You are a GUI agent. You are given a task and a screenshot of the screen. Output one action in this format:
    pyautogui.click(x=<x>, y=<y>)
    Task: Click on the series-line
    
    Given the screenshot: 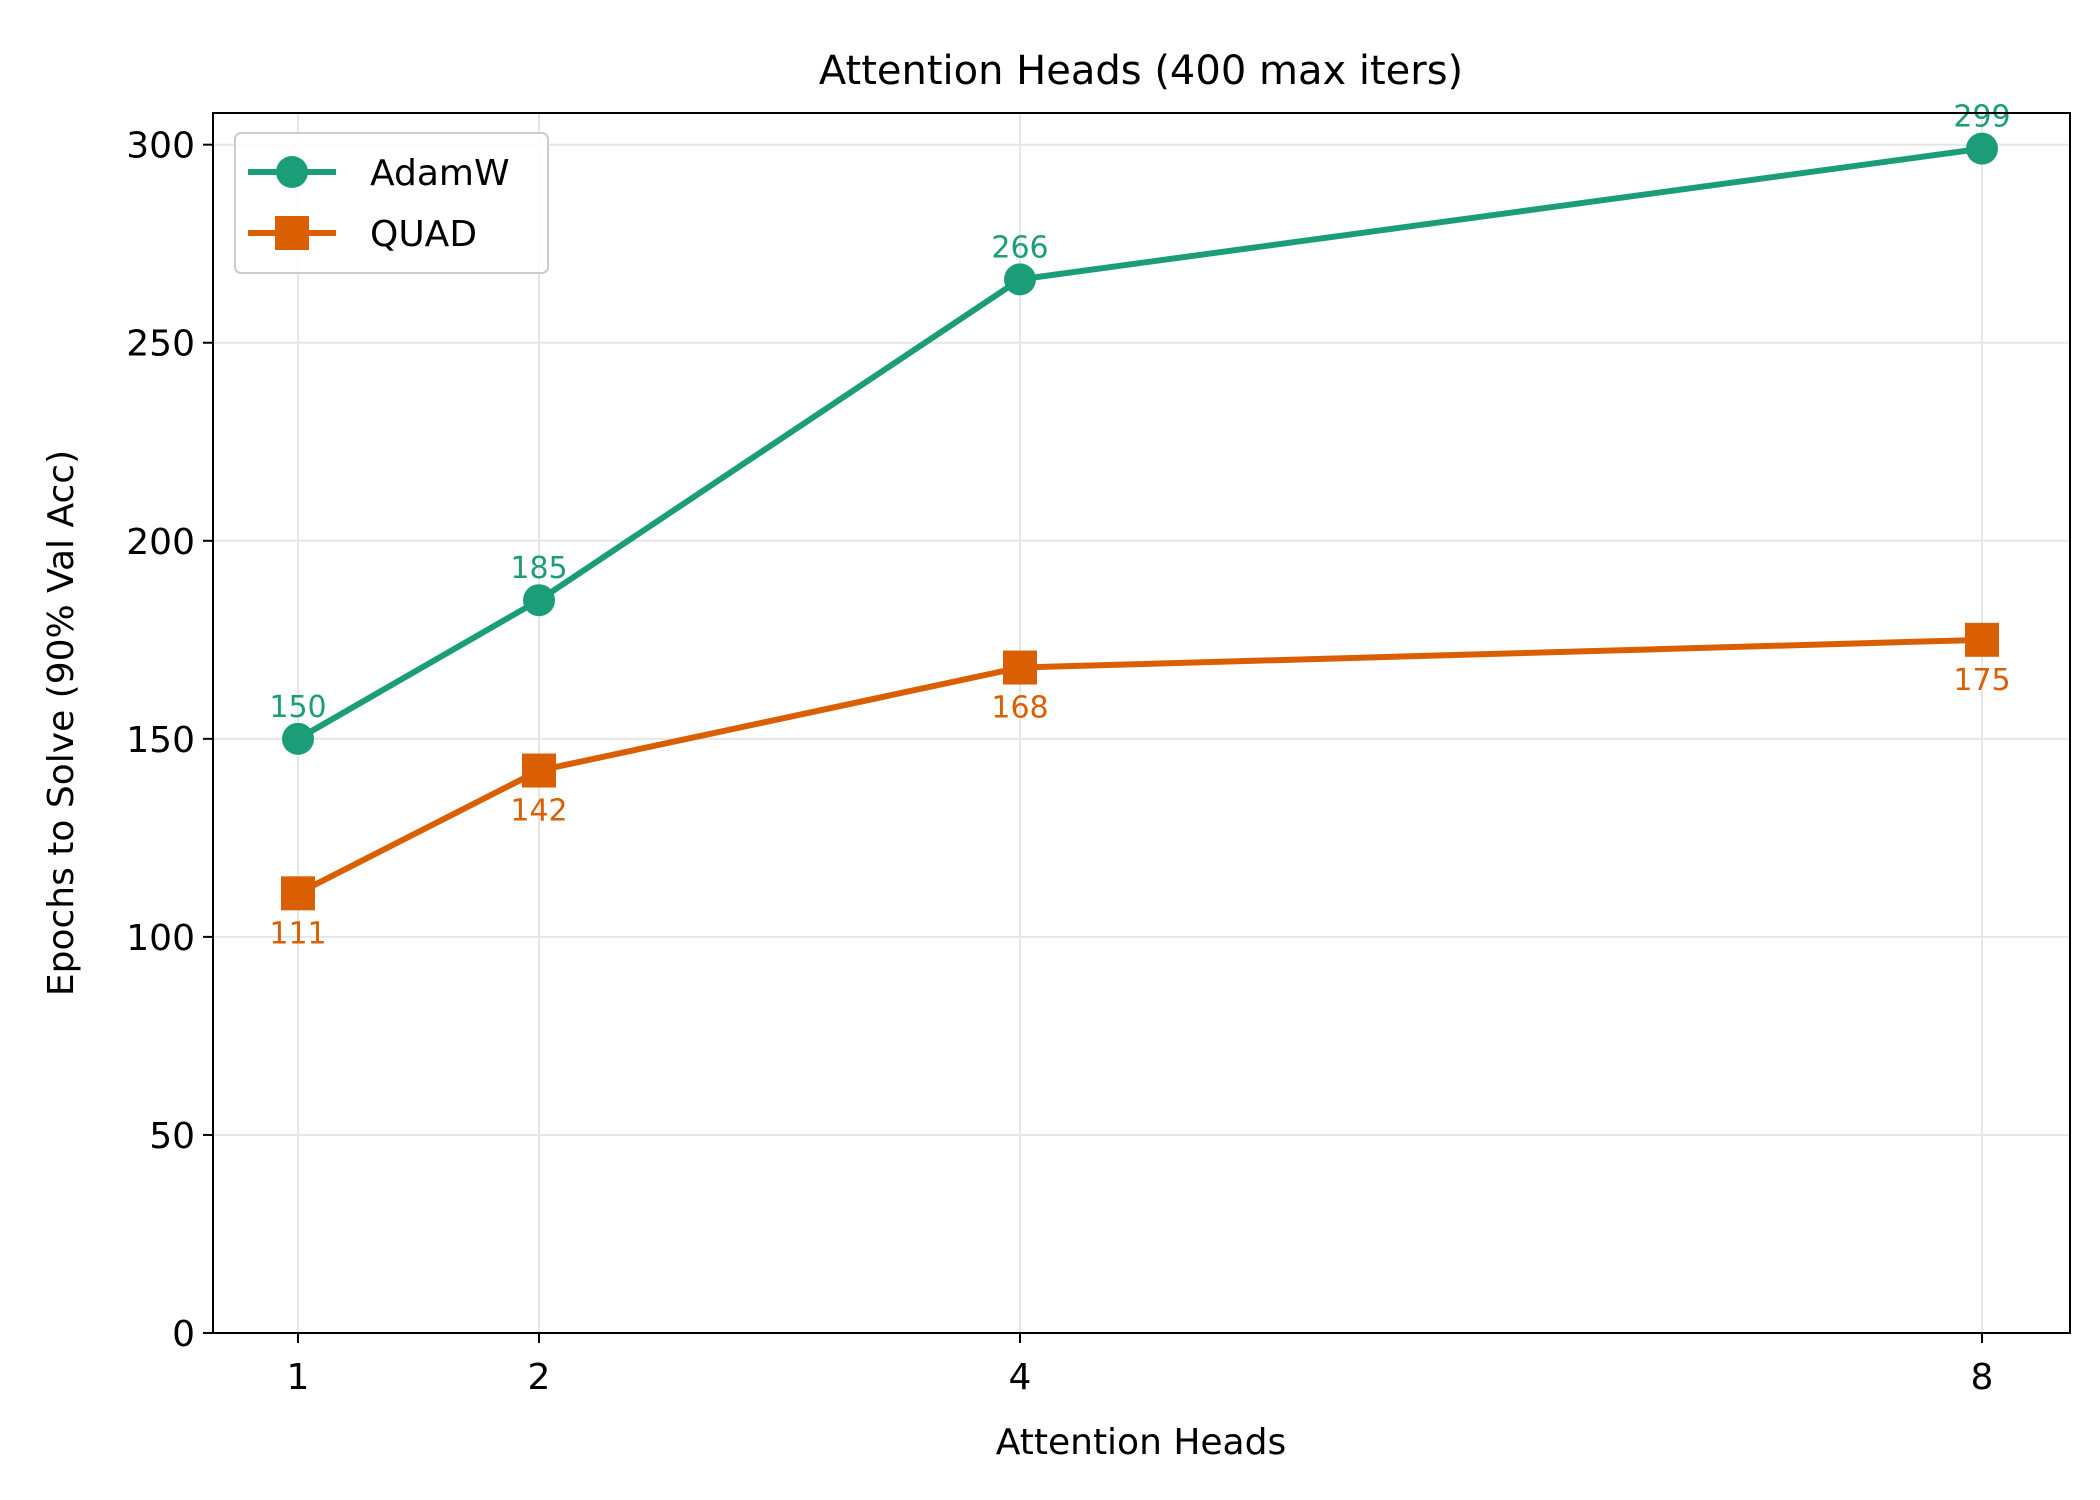 What is the action you would take?
    pyautogui.click(x=1139, y=766)
    